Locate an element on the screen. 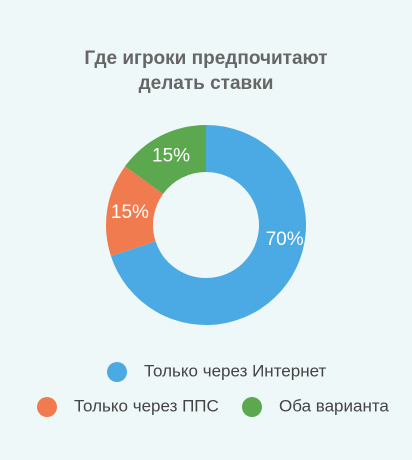  legend-label: Только через Интернет is located at coordinates (235, 370).